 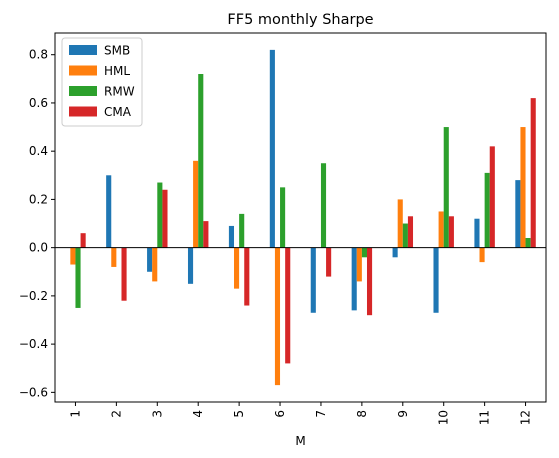 What do you see at coordinates (38, 248) in the screenshot?
I see `y-tick-label: 0.0` at bounding box center [38, 248].